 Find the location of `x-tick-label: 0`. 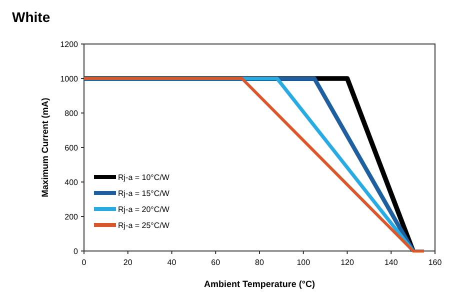

x-tick-label: 0 is located at coordinates (84, 262).